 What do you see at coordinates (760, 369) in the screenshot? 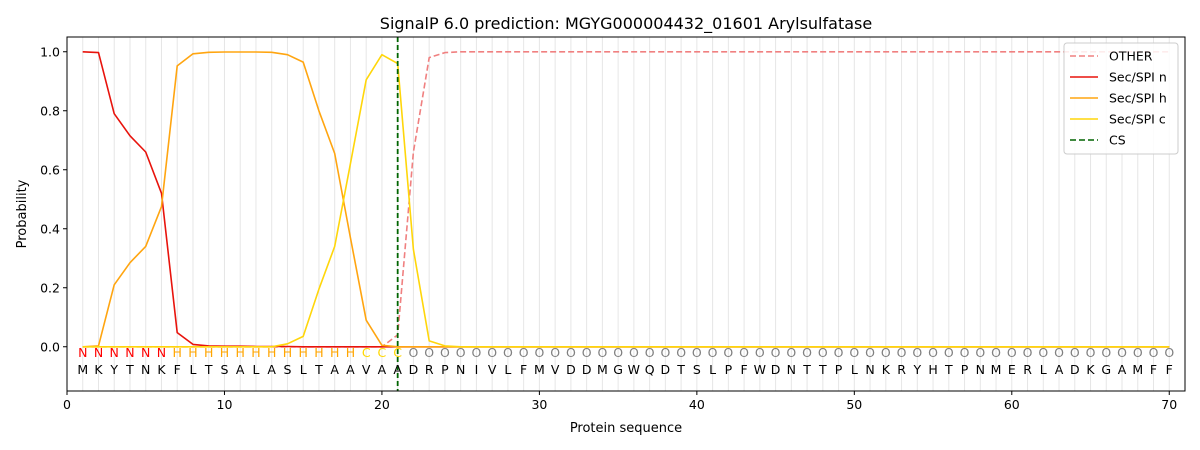
I see `residue-label: W` at bounding box center [760, 369].